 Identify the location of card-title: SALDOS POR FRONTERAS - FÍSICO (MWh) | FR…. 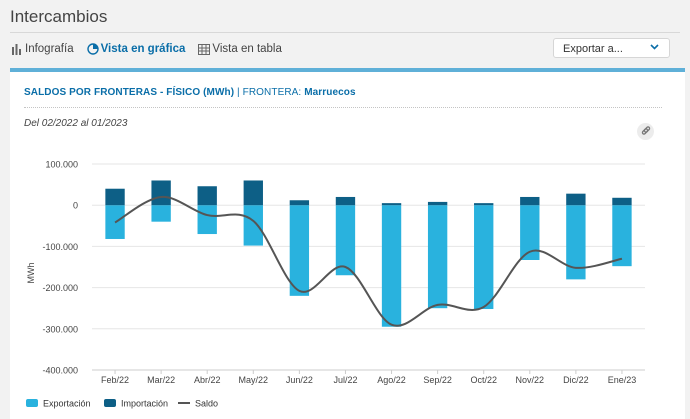
(190, 92).